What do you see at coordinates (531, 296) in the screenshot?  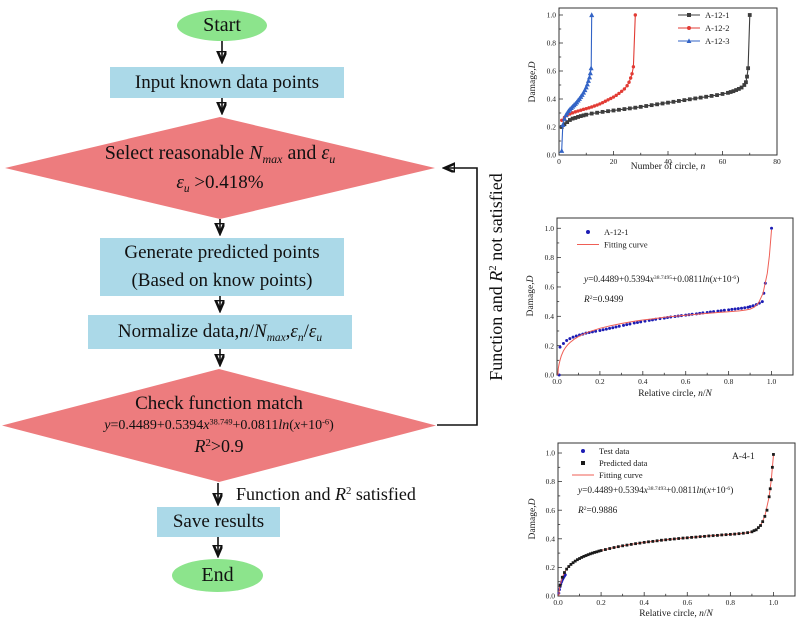 I see `fitting-a-12-1-ylabel: Damage,D` at bounding box center [531, 296].